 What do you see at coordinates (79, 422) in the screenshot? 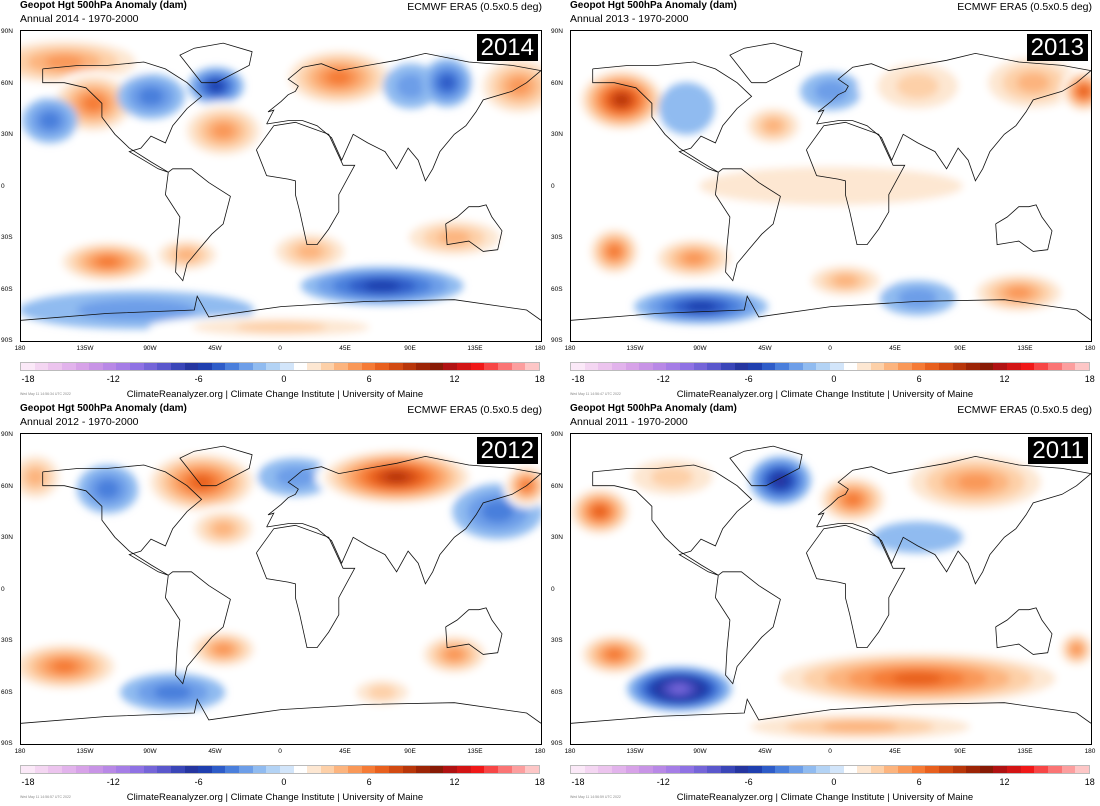
I see `panel-subtitle: Annual 2012 - 1970-2000` at bounding box center [79, 422].